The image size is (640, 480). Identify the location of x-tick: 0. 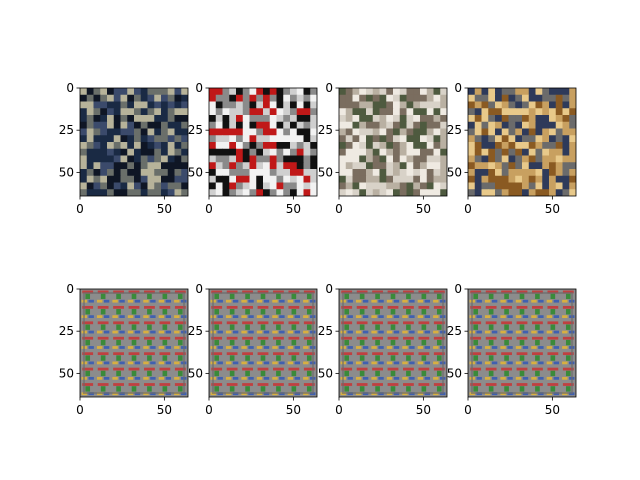
(209, 206).